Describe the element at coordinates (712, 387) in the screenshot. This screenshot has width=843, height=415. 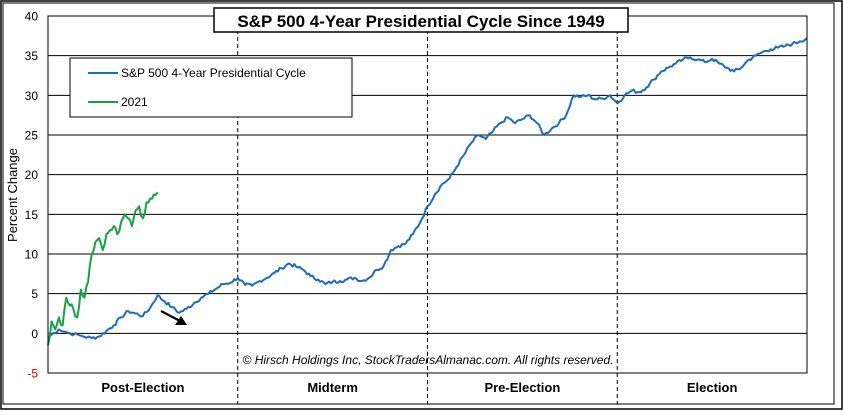
I see `x-category-label: Election` at that location.